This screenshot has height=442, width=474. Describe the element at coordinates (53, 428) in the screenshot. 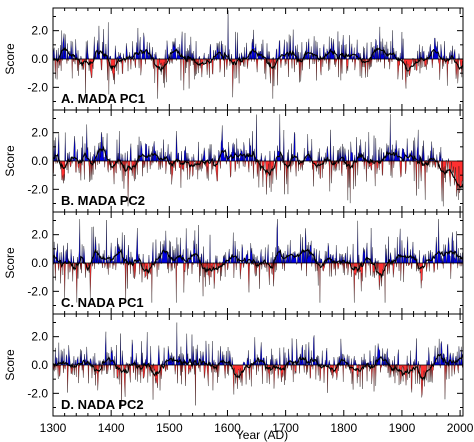

I see `x-tick-label: 1300` at that location.